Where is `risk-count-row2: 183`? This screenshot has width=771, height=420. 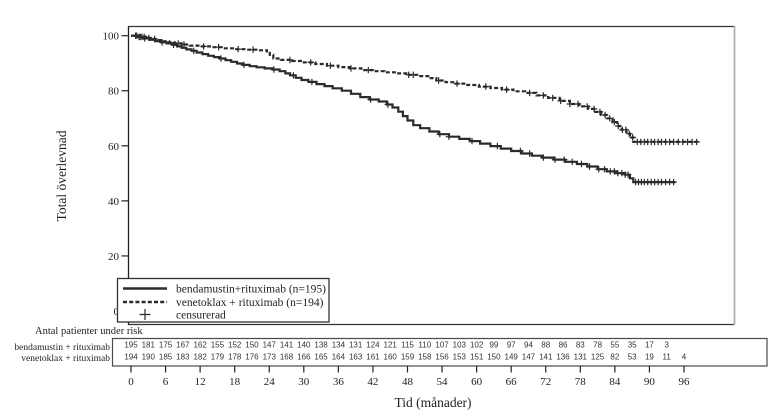 risk-count-row2: 183 is located at coordinates (183, 357).